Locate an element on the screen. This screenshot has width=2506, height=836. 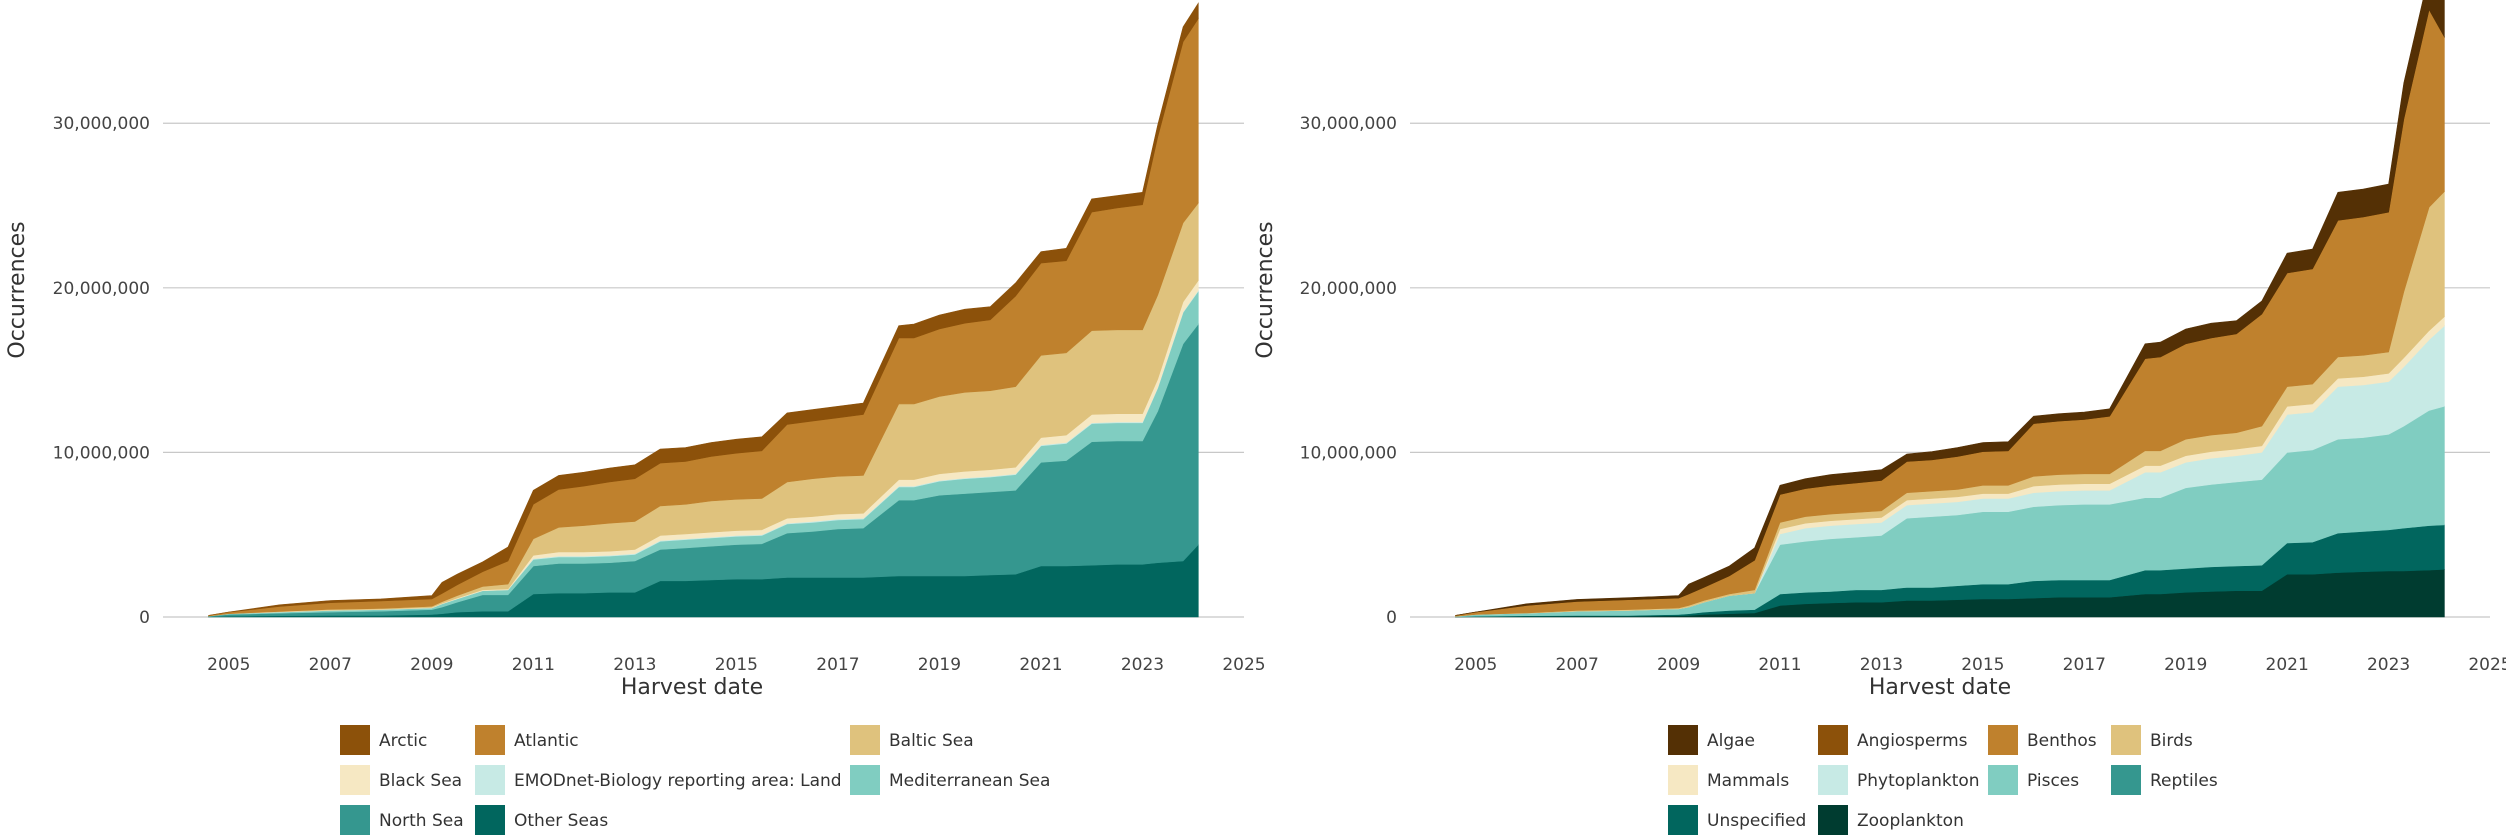
legend-swatch-reptiles is located at coordinates (2126, 780).